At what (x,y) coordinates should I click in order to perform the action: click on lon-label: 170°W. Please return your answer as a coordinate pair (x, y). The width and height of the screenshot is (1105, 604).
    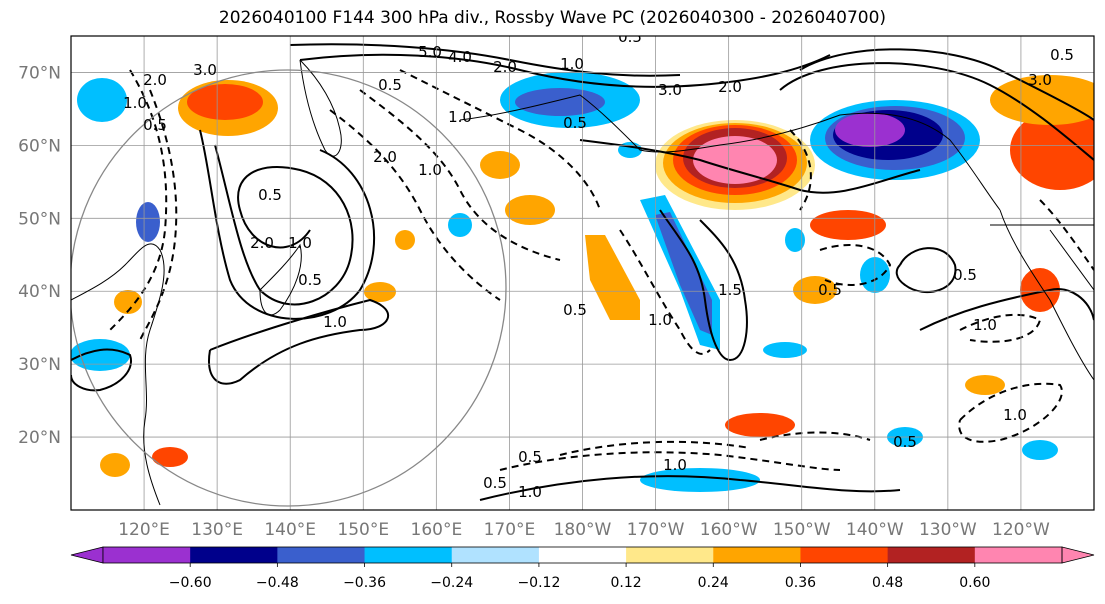
    Looking at the image, I should click on (656, 530).